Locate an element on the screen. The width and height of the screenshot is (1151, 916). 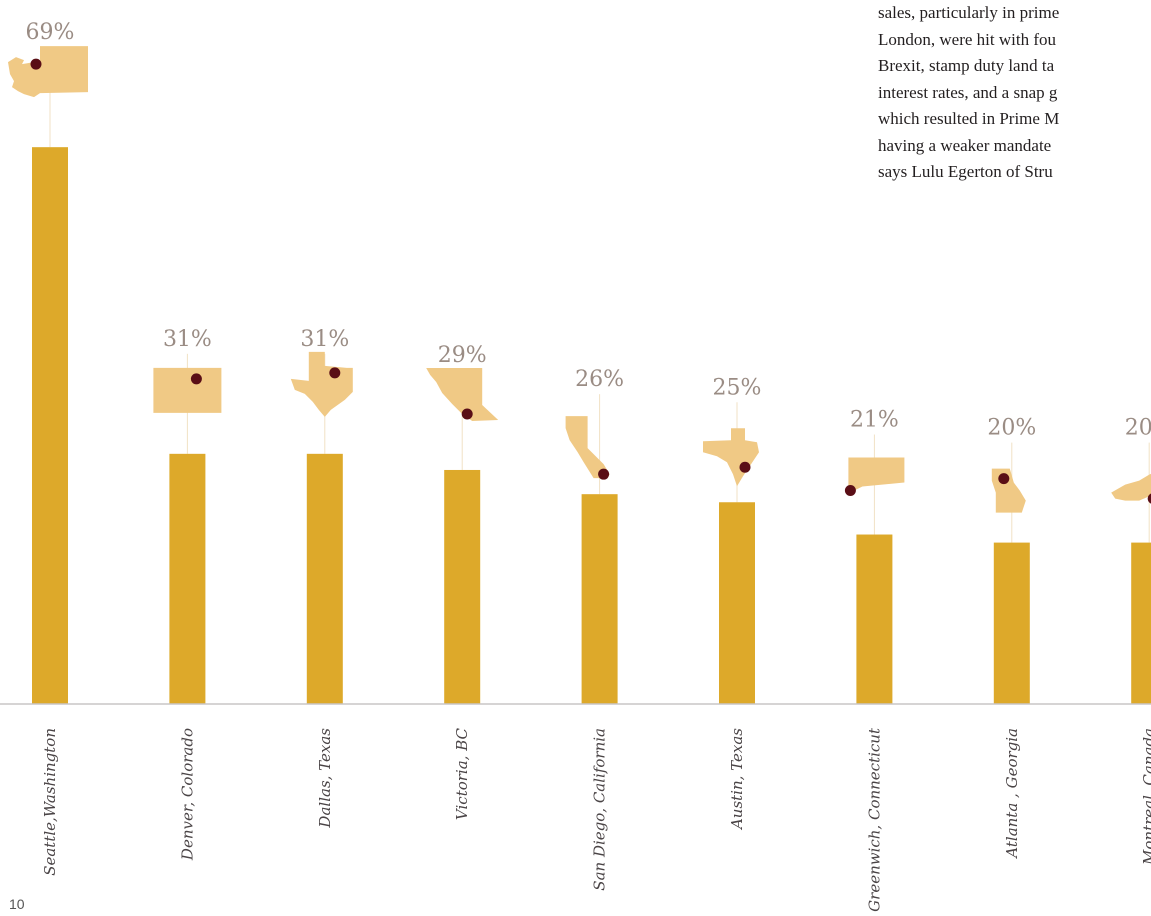
body-text-line: having a weaker mandate is located at coordinates (965, 145).